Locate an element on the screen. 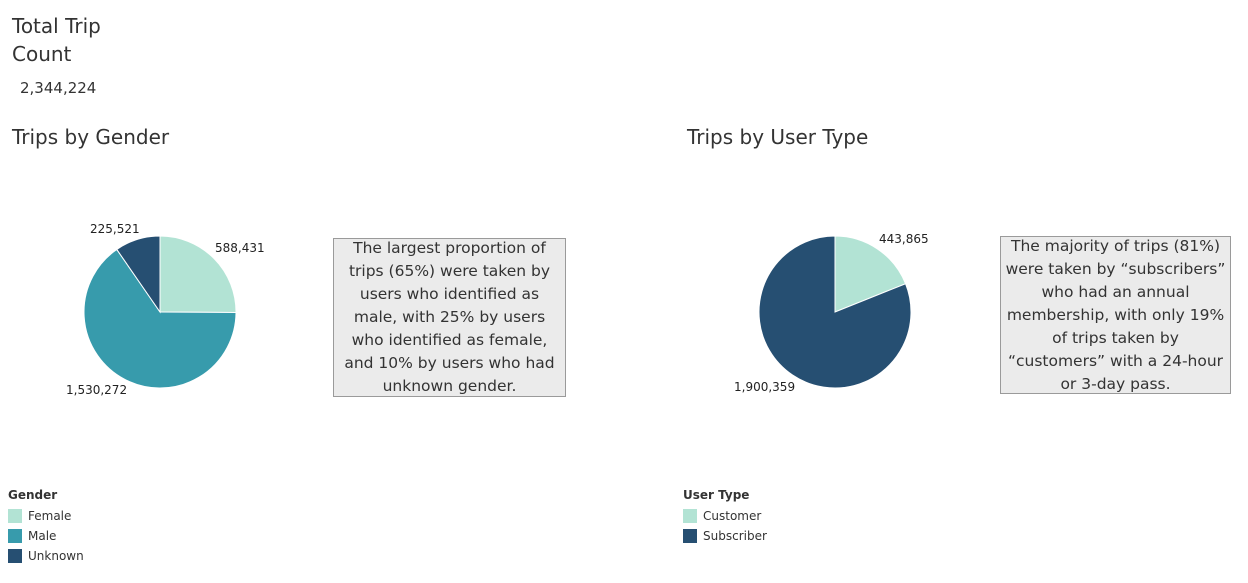  pie-slice-customer is located at coordinates (870, 274).